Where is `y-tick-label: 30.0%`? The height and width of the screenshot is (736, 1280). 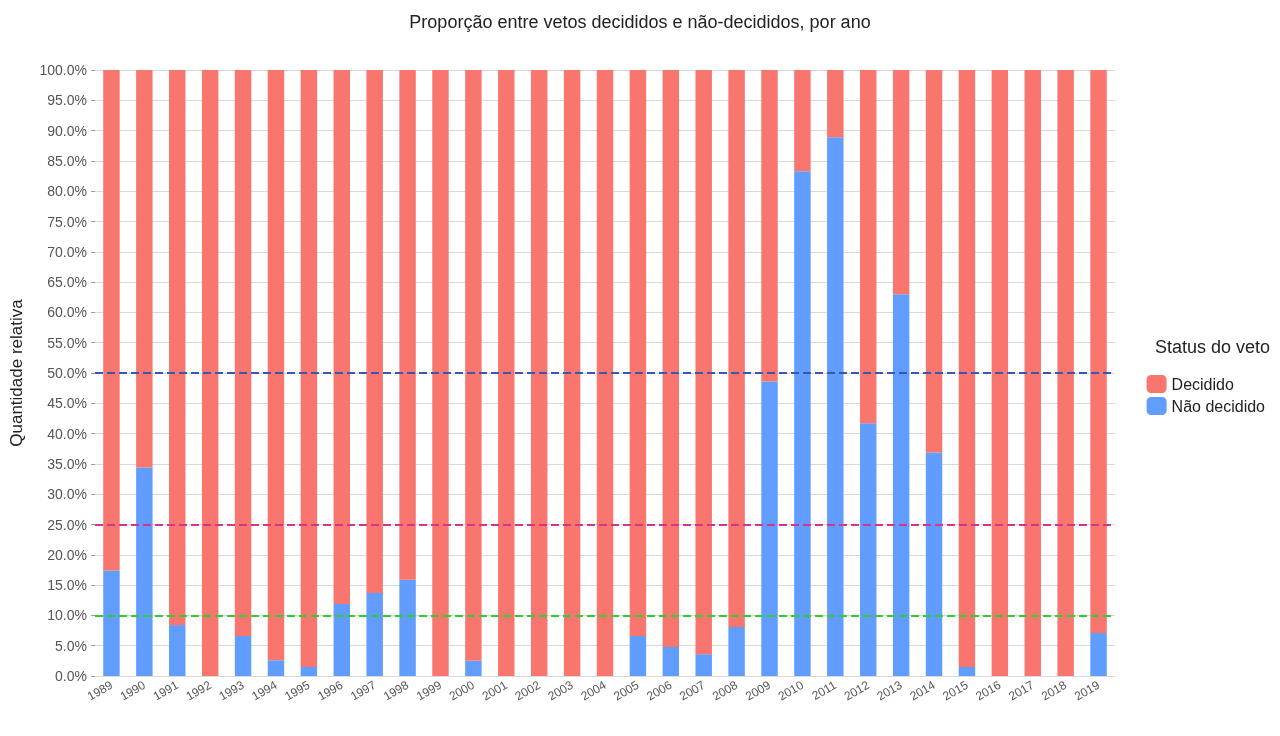 y-tick-label: 30.0% is located at coordinates (67, 494).